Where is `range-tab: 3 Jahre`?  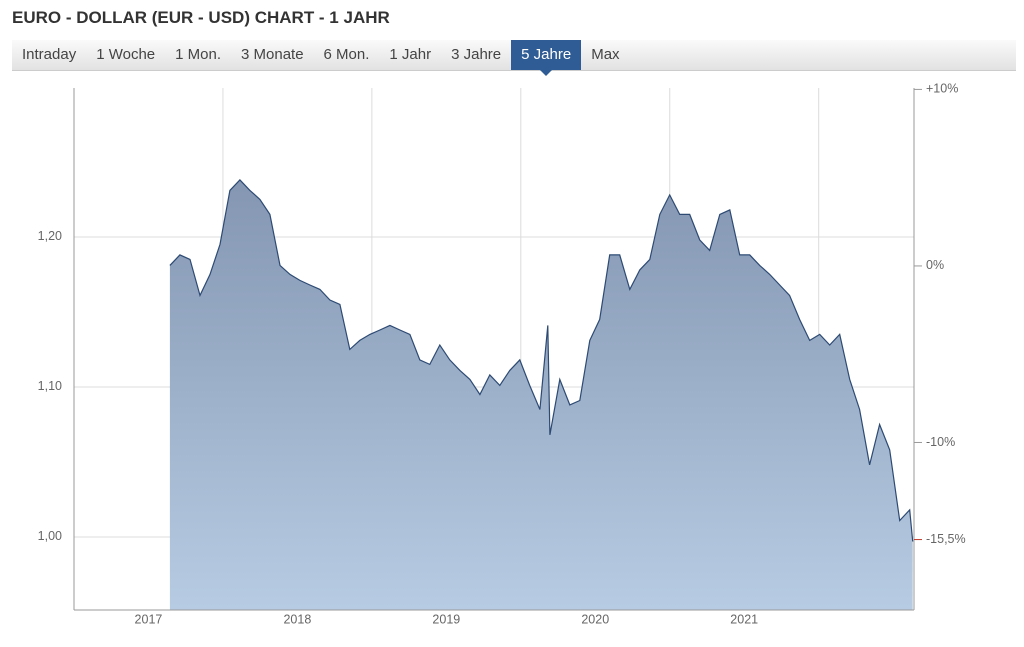
range-tab: 3 Jahre is located at coordinates (476, 54).